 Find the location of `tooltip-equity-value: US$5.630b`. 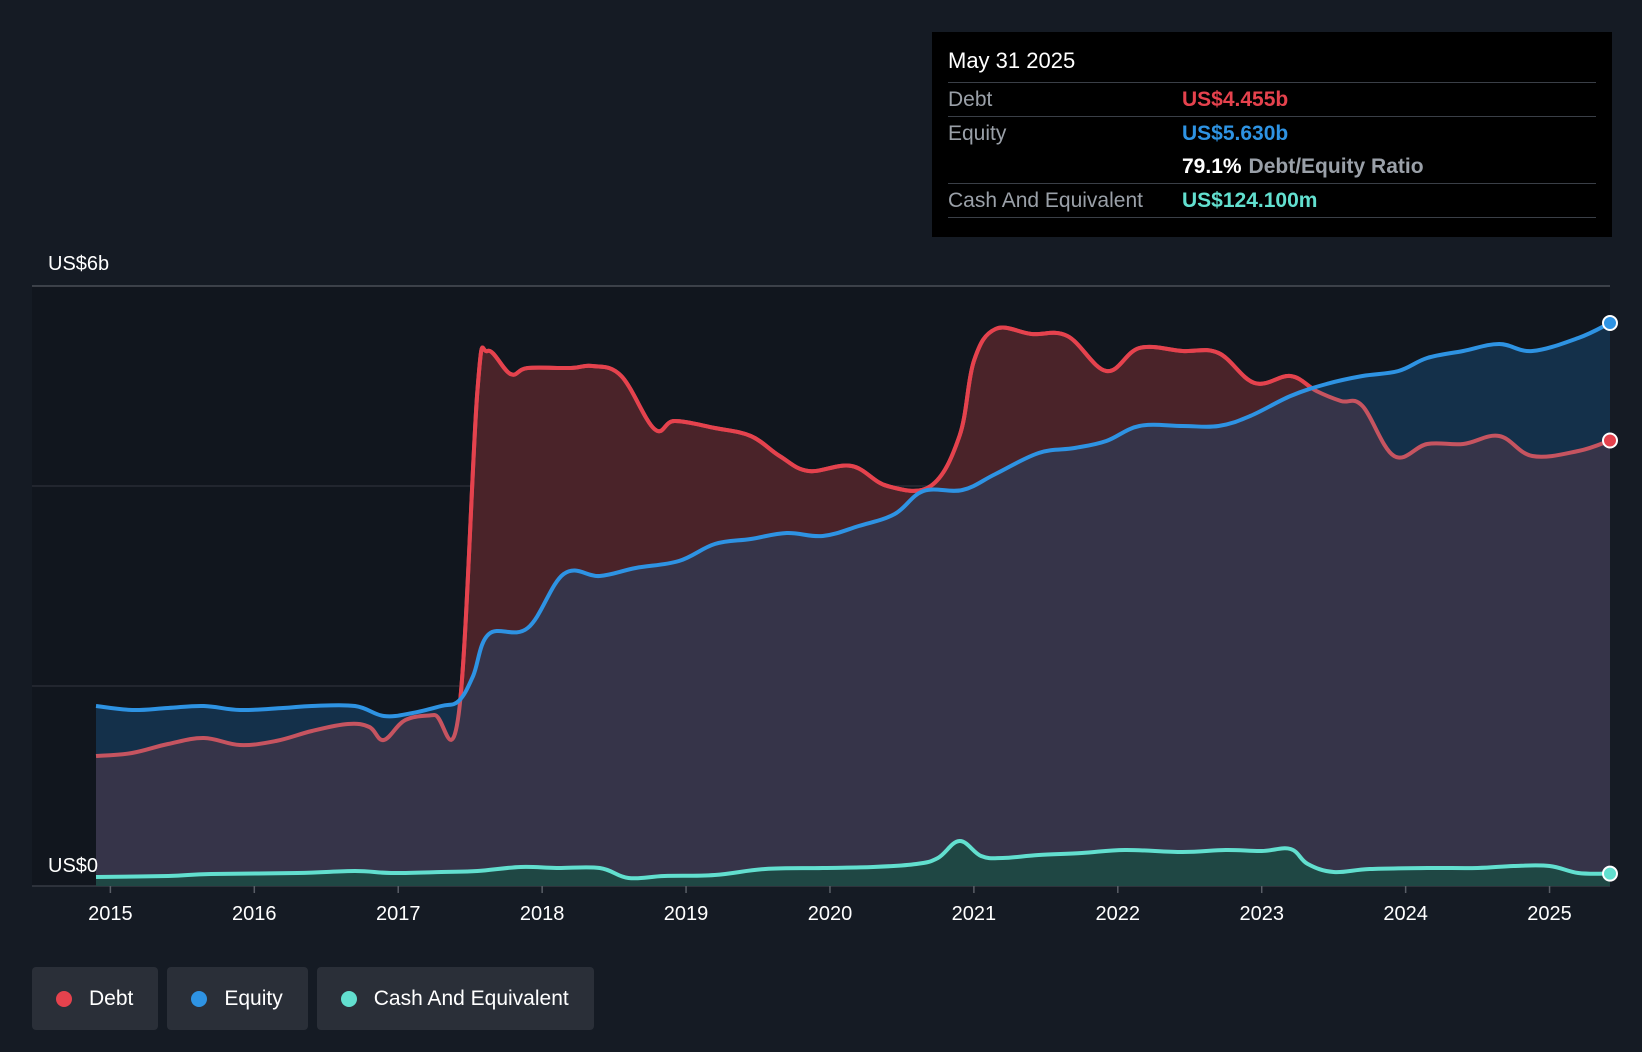

tooltip-equity-value: US$5.630b is located at coordinates (1235, 133).